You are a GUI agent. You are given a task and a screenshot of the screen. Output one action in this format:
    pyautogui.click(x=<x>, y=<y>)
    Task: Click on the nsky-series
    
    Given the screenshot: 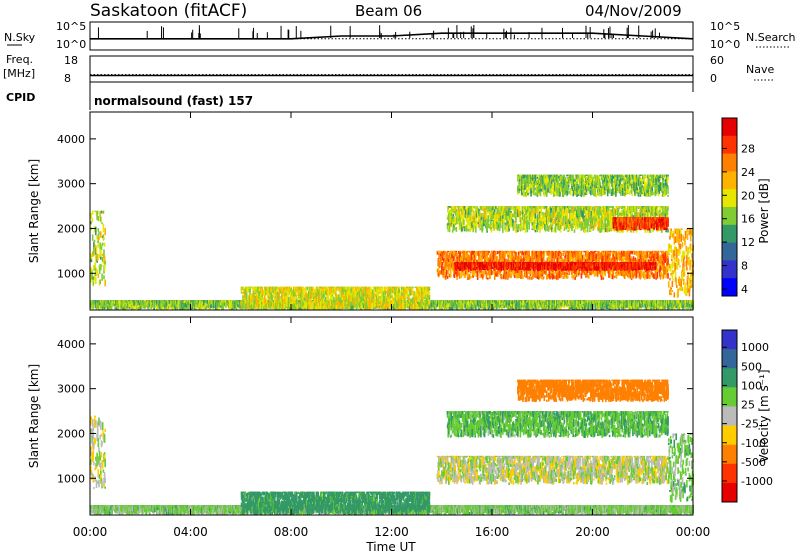 What is the action you would take?
    pyautogui.click(x=392, y=32)
    